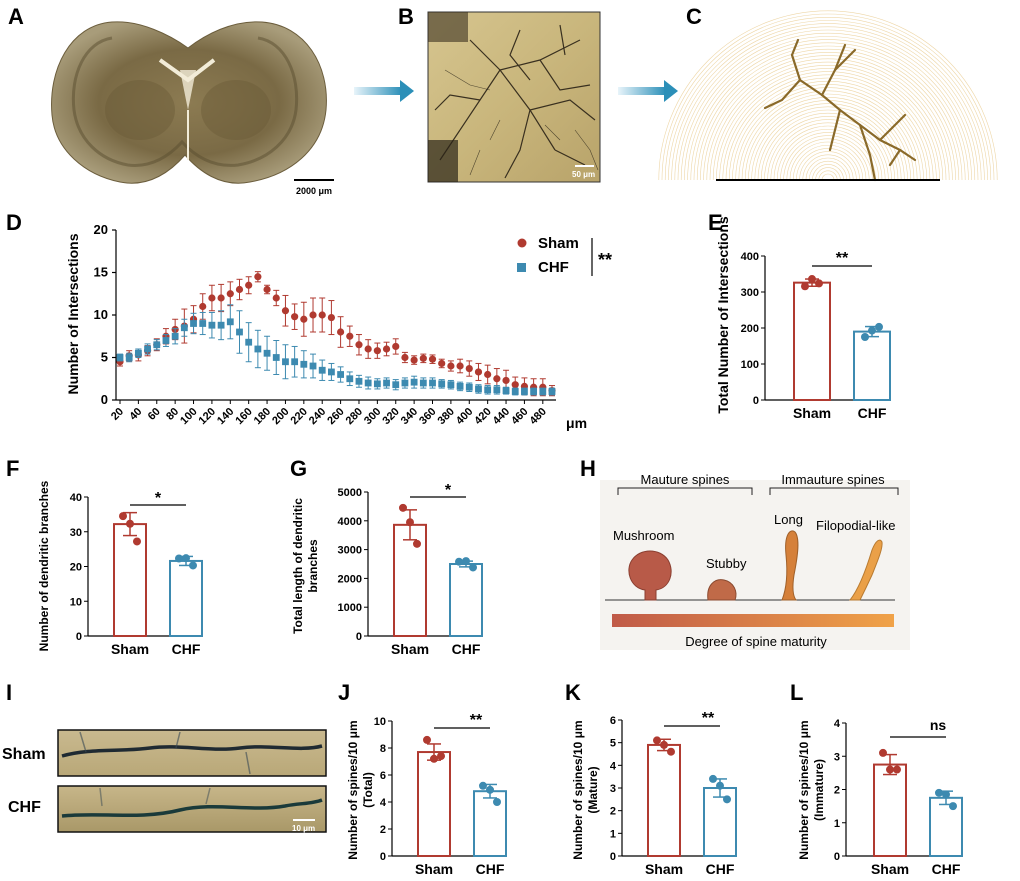 The image size is (1020, 881). I want to click on panel-h-long-label: Long, so click(788, 519).